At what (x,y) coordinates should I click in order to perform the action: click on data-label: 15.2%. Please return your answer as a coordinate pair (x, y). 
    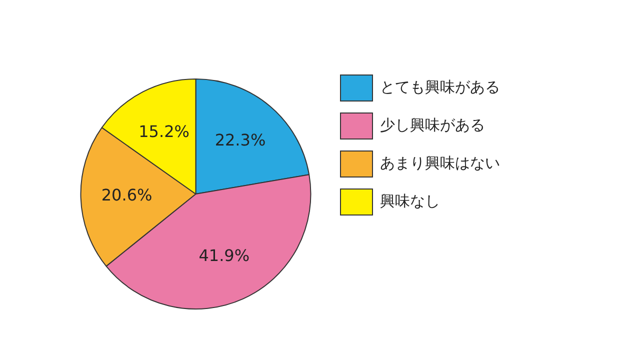
    Looking at the image, I should click on (164, 131).